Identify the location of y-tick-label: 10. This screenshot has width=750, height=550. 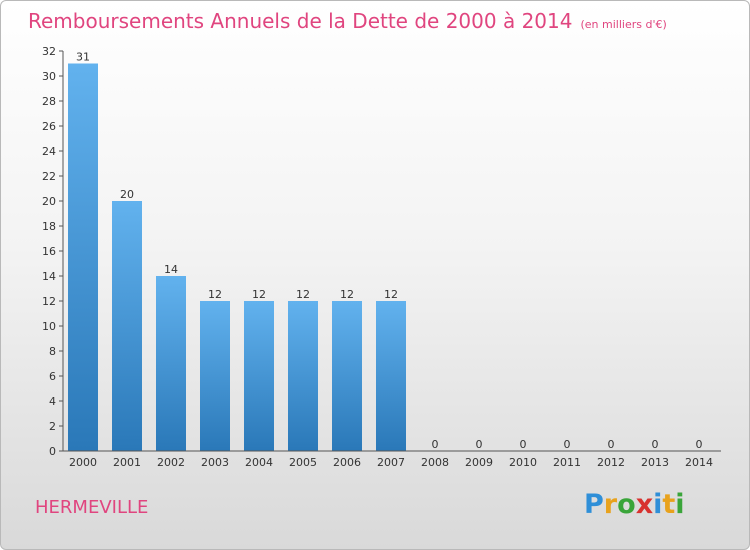
(49, 326).